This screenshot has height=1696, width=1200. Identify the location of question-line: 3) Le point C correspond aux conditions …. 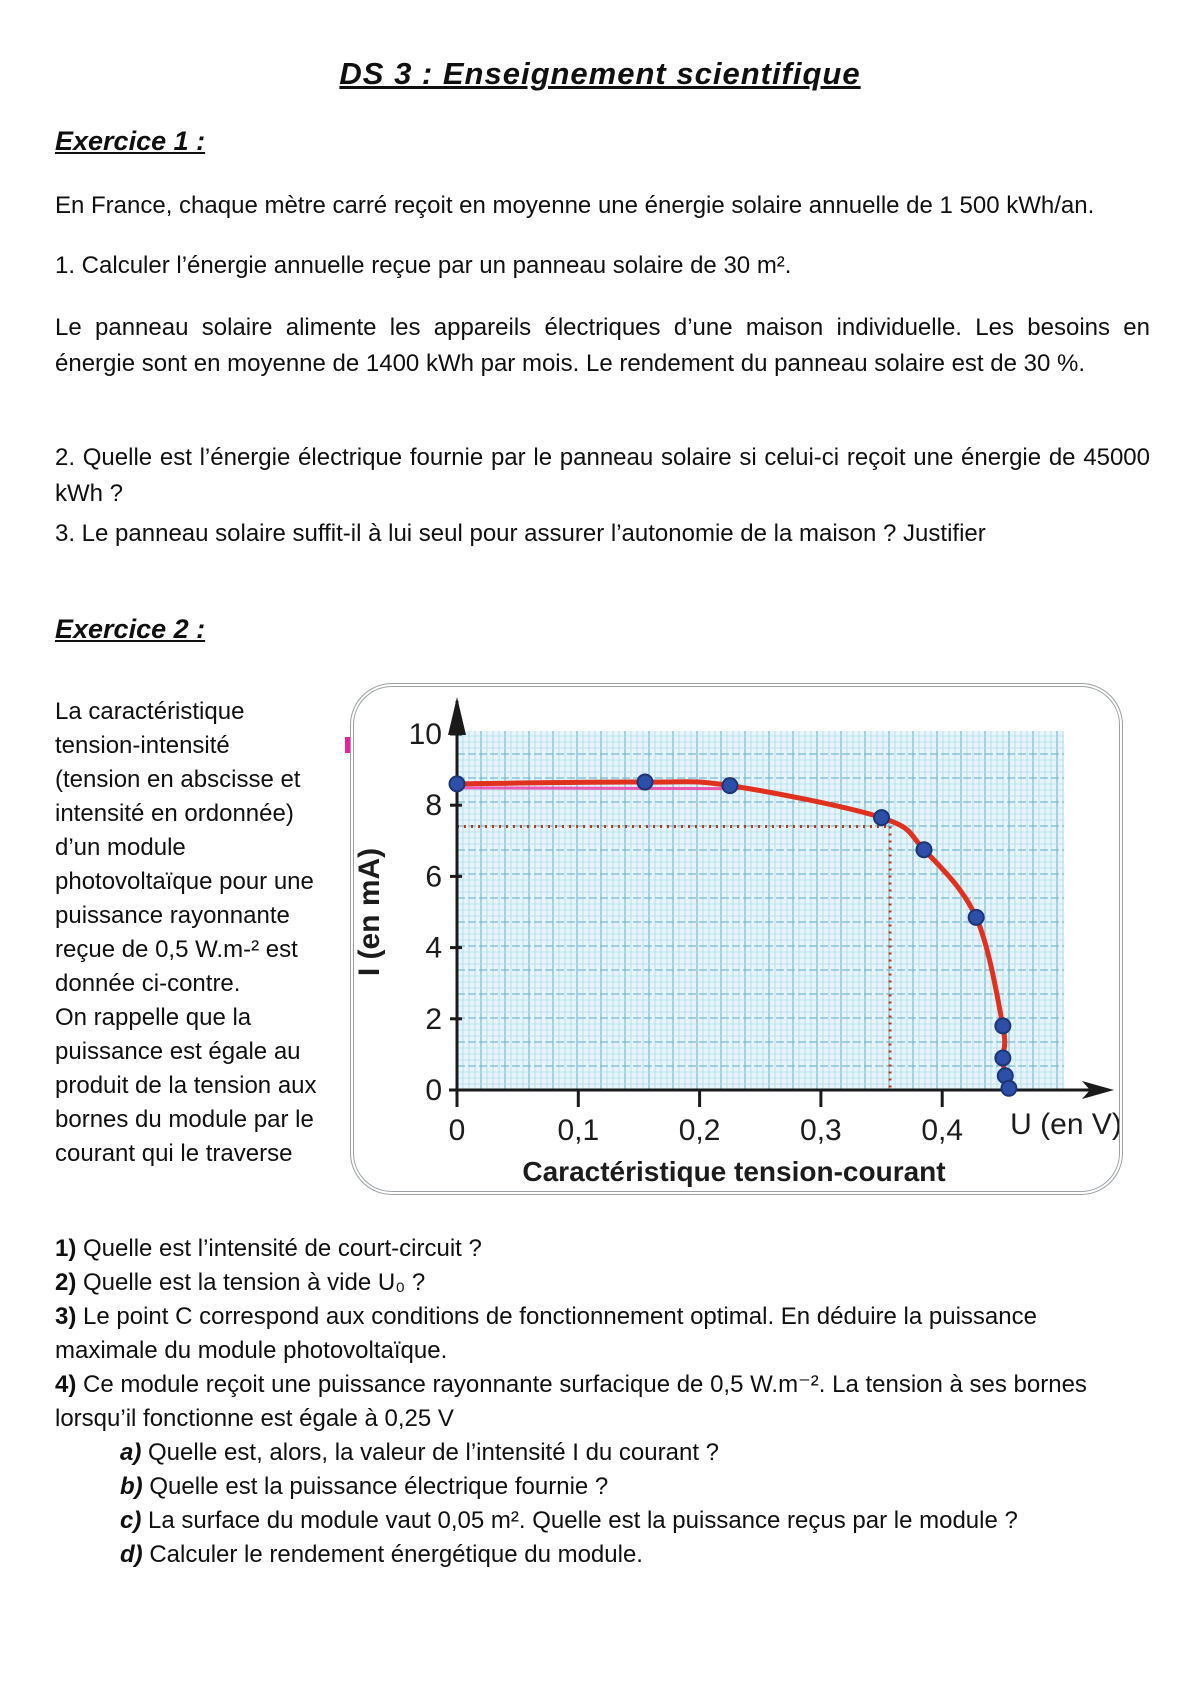
(546, 1316).